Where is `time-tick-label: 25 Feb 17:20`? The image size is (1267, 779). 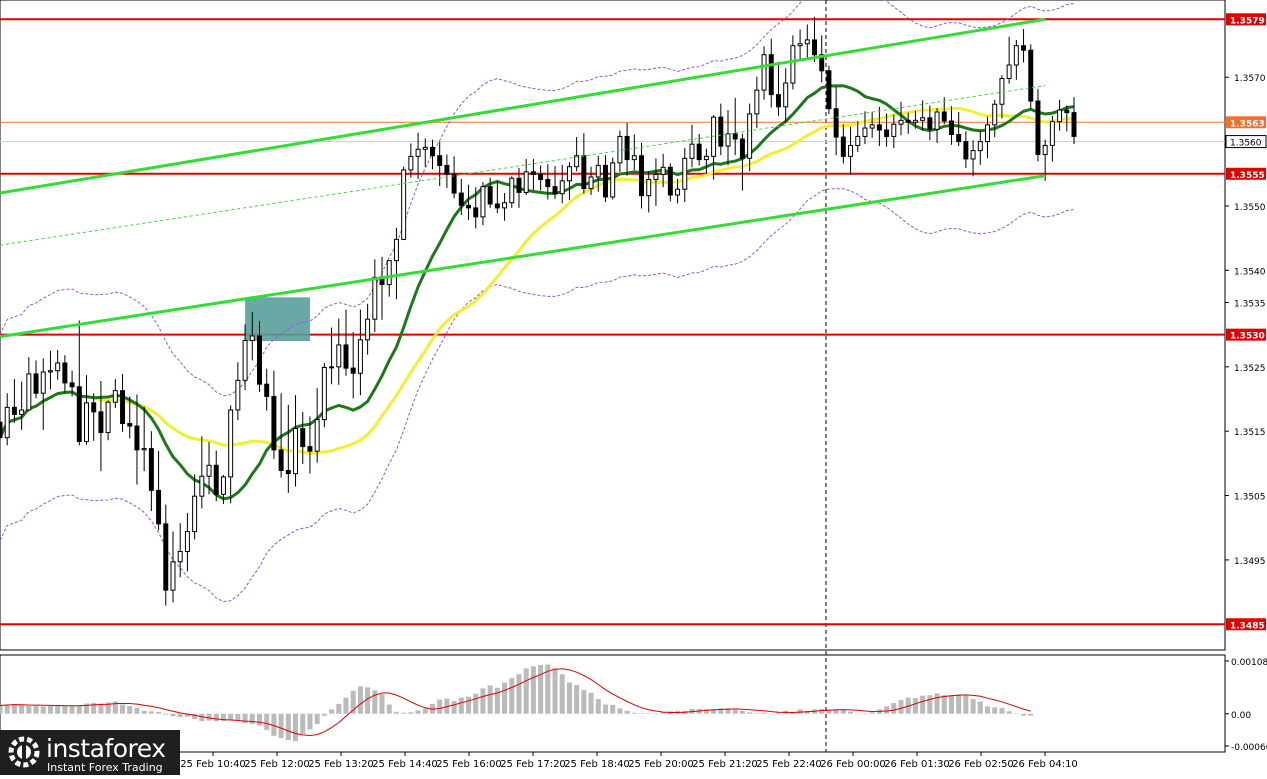 time-tick-label: 25 Feb 17:20 is located at coordinates (533, 764).